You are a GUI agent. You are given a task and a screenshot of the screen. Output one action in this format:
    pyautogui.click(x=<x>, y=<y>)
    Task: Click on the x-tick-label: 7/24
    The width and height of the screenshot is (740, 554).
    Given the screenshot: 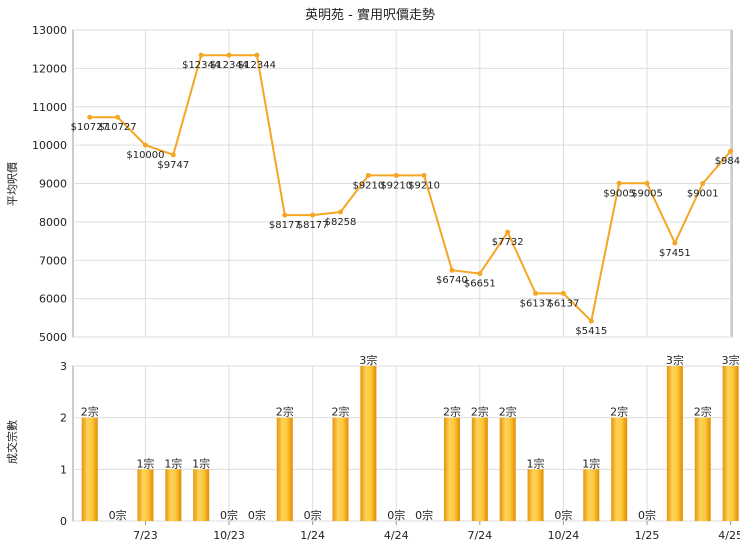 What is the action you would take?
    pyautogui.click(x=479, y=535)
    